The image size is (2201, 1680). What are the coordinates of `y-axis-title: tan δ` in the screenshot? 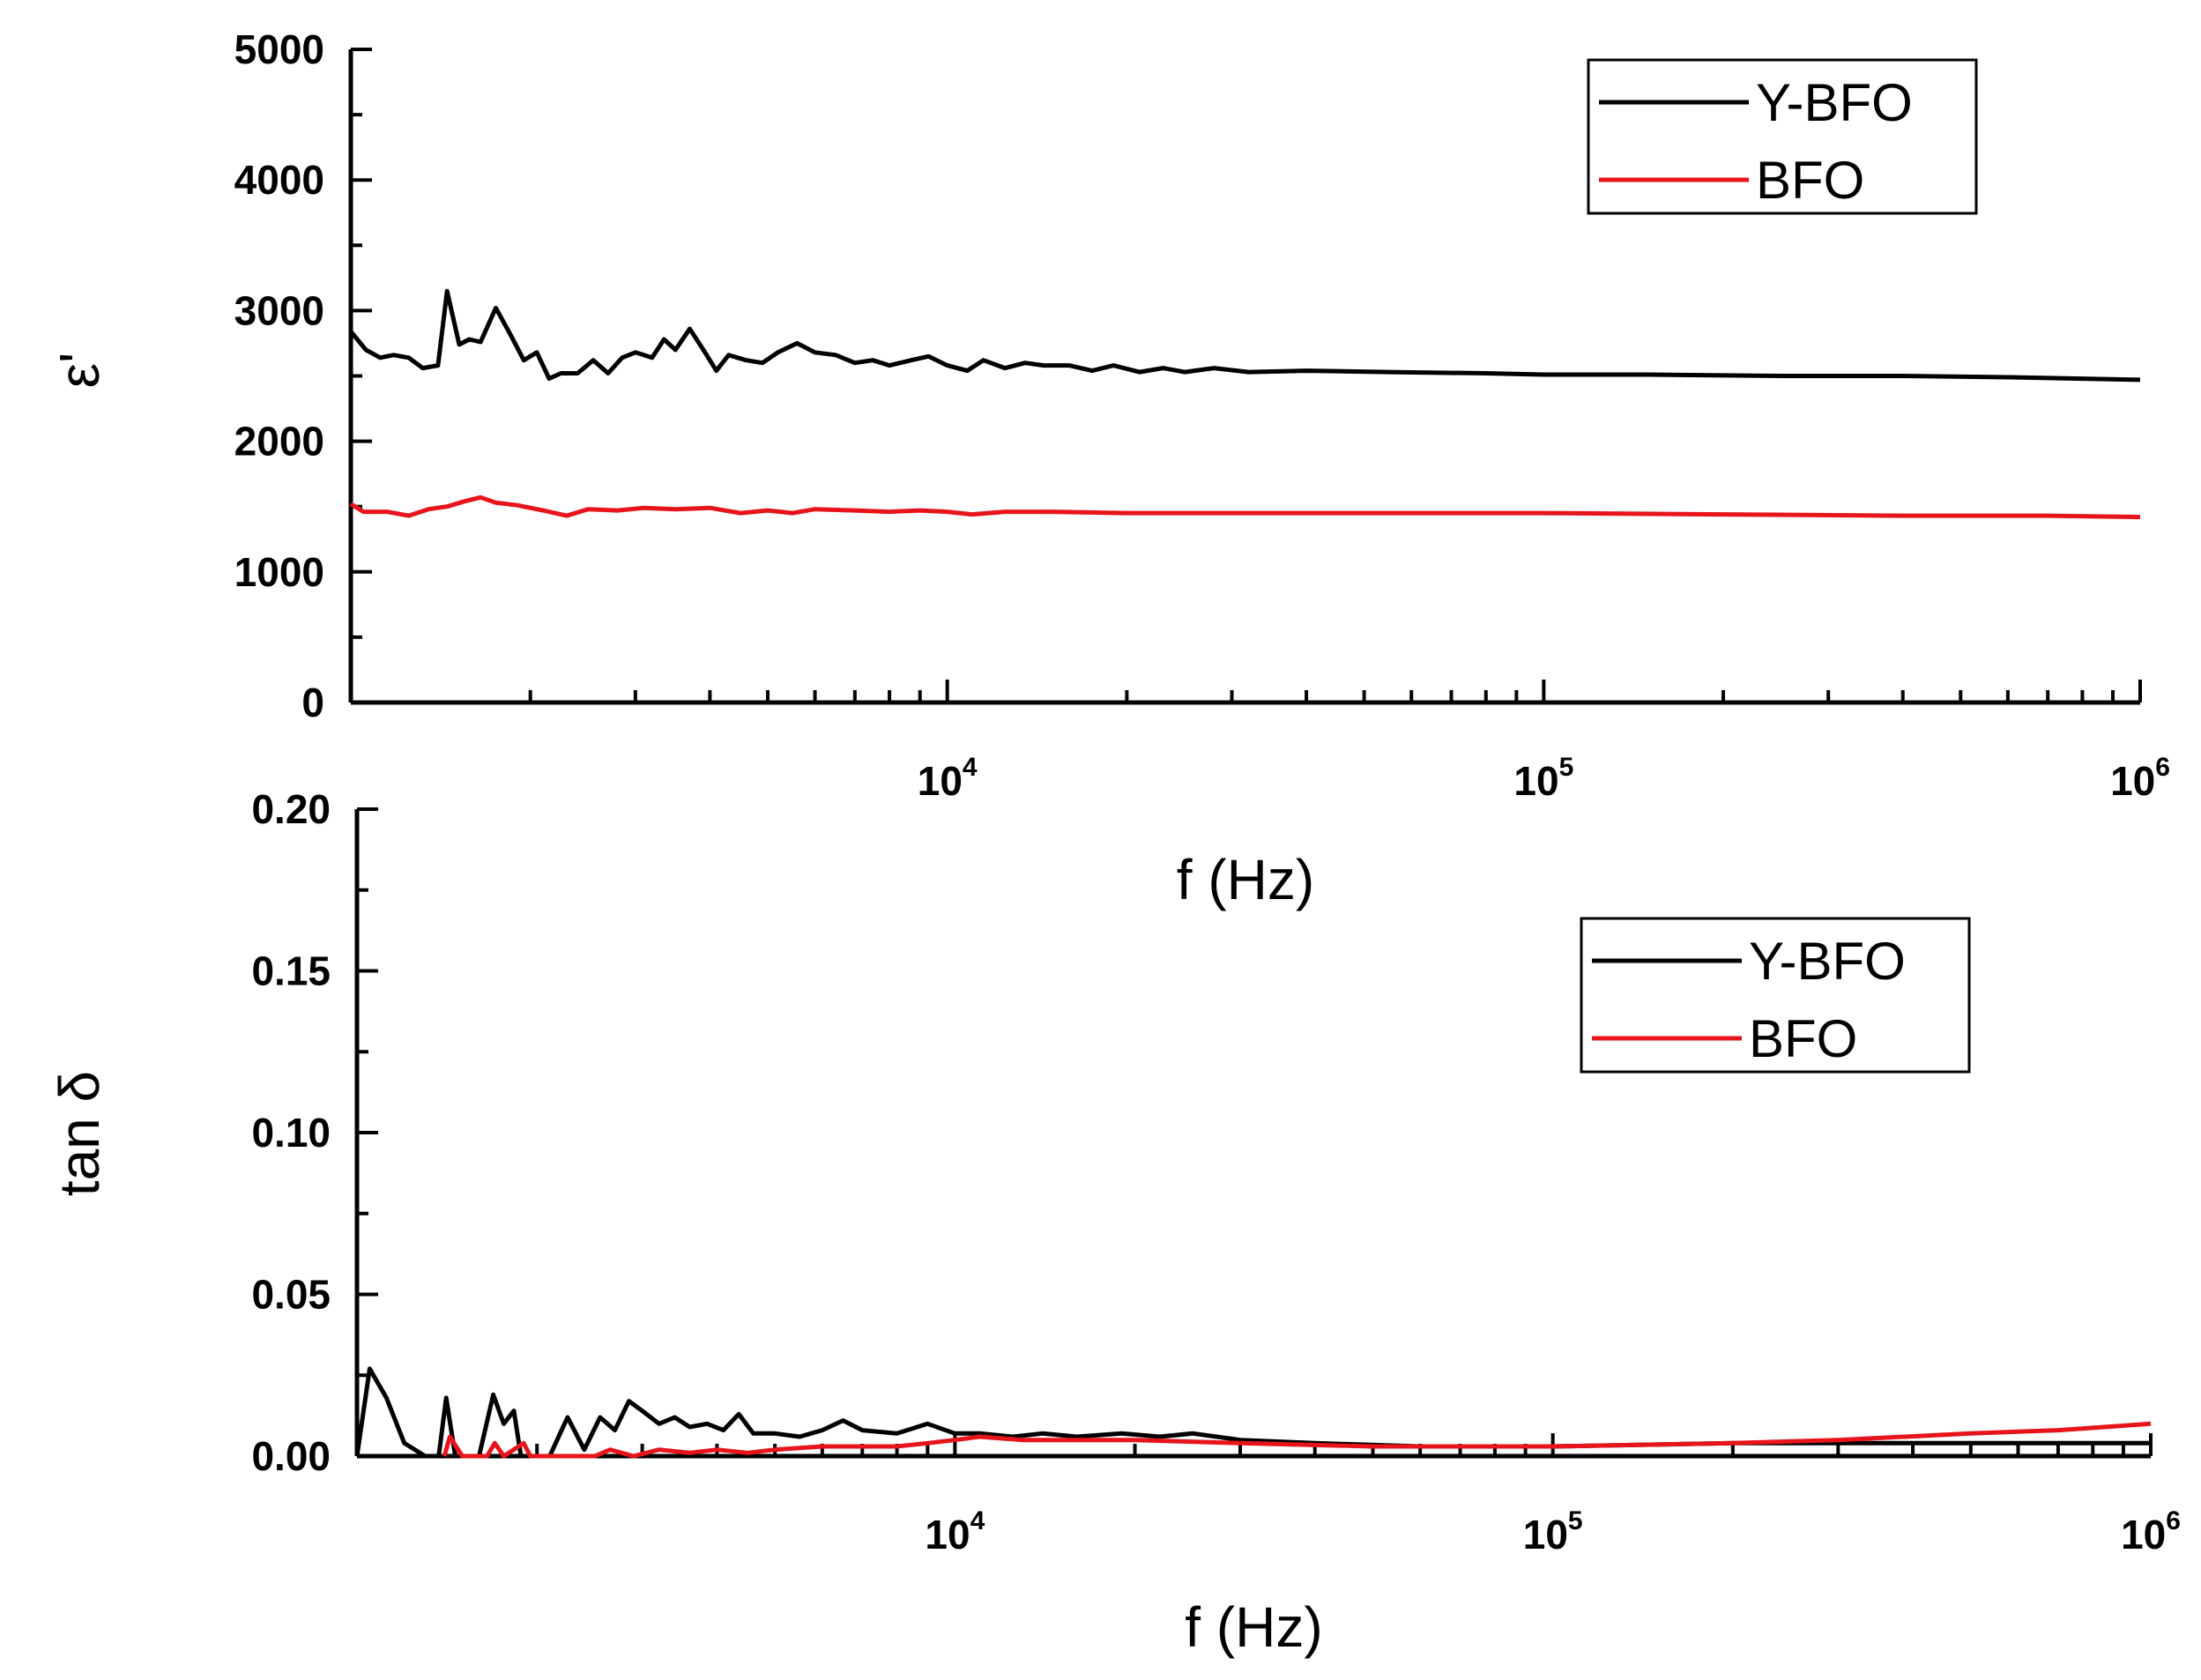 It's located at (79, 1133).